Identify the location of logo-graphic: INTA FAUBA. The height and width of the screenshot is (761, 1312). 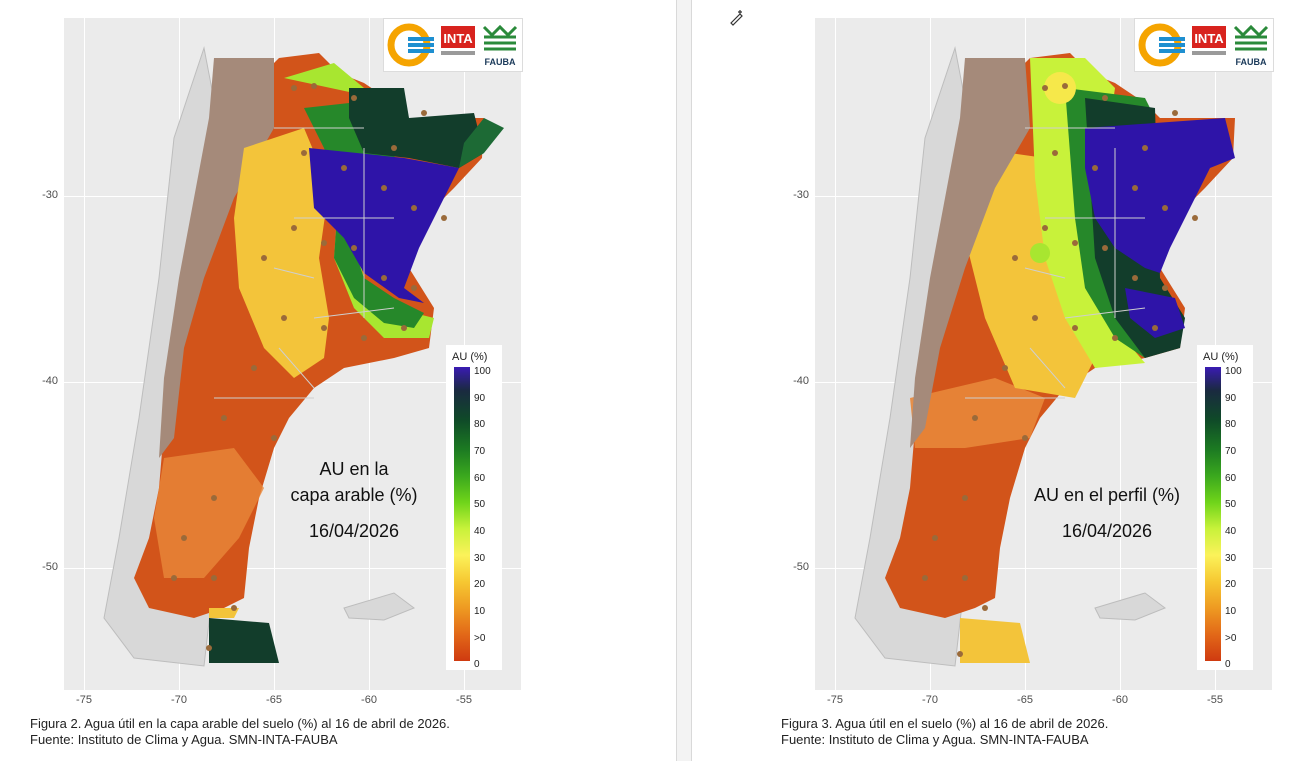
(452, 45).